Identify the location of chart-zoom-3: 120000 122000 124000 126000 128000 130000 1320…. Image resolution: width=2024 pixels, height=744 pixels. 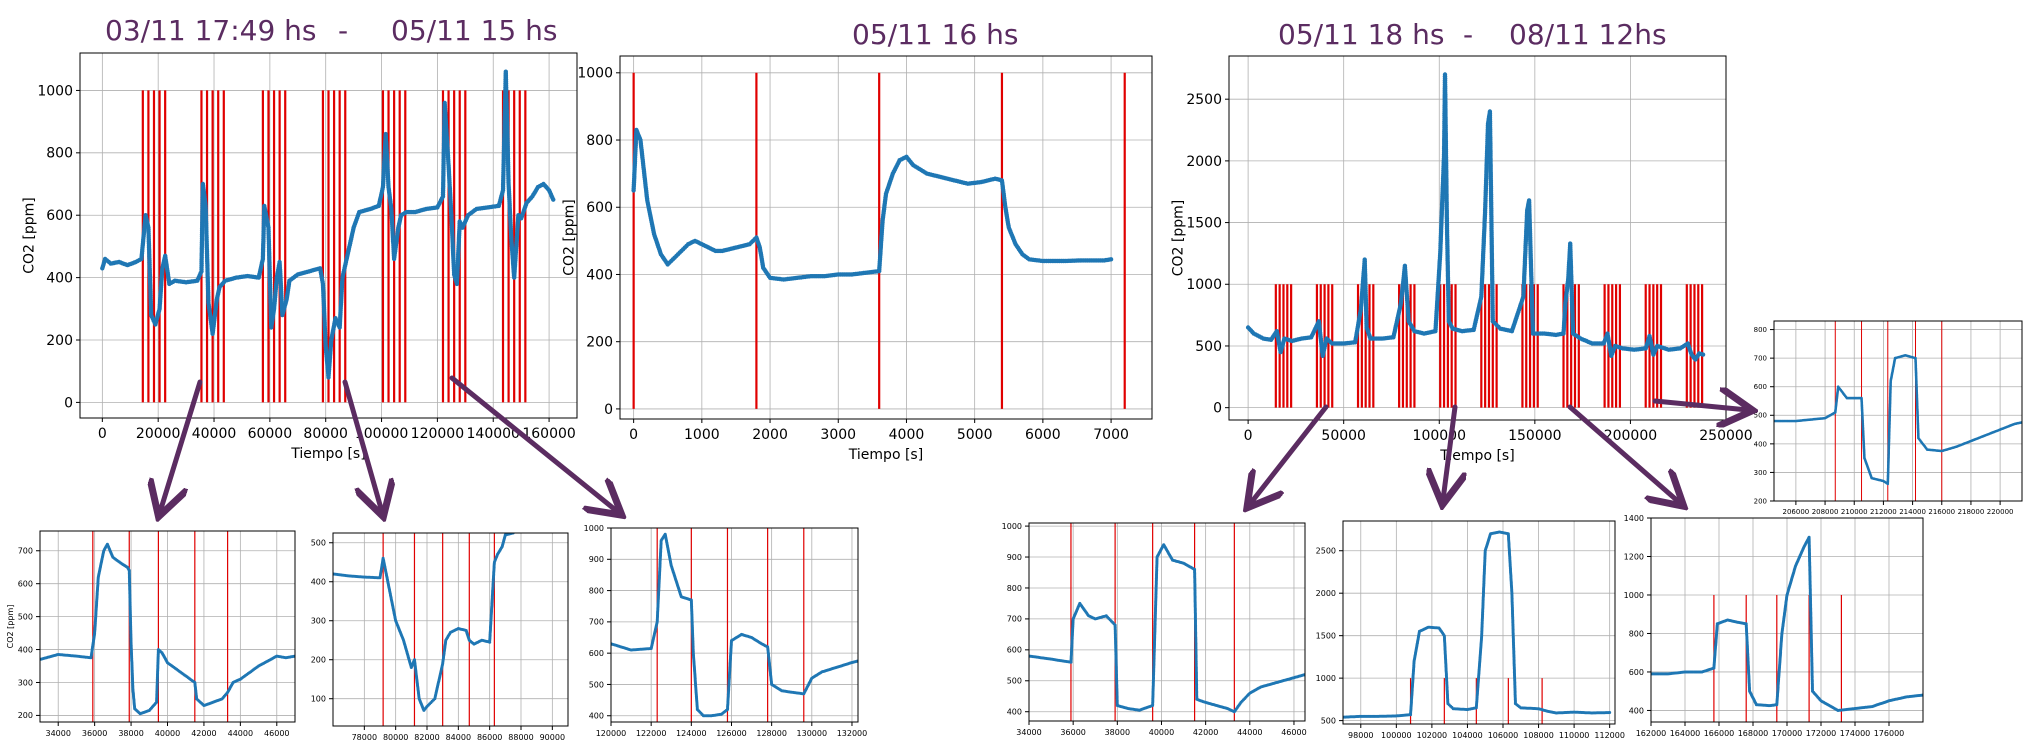
(726, 631).